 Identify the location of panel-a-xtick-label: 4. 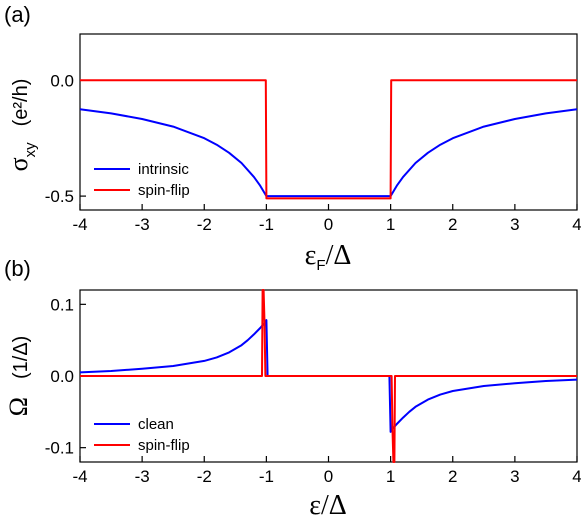
(576, 224).